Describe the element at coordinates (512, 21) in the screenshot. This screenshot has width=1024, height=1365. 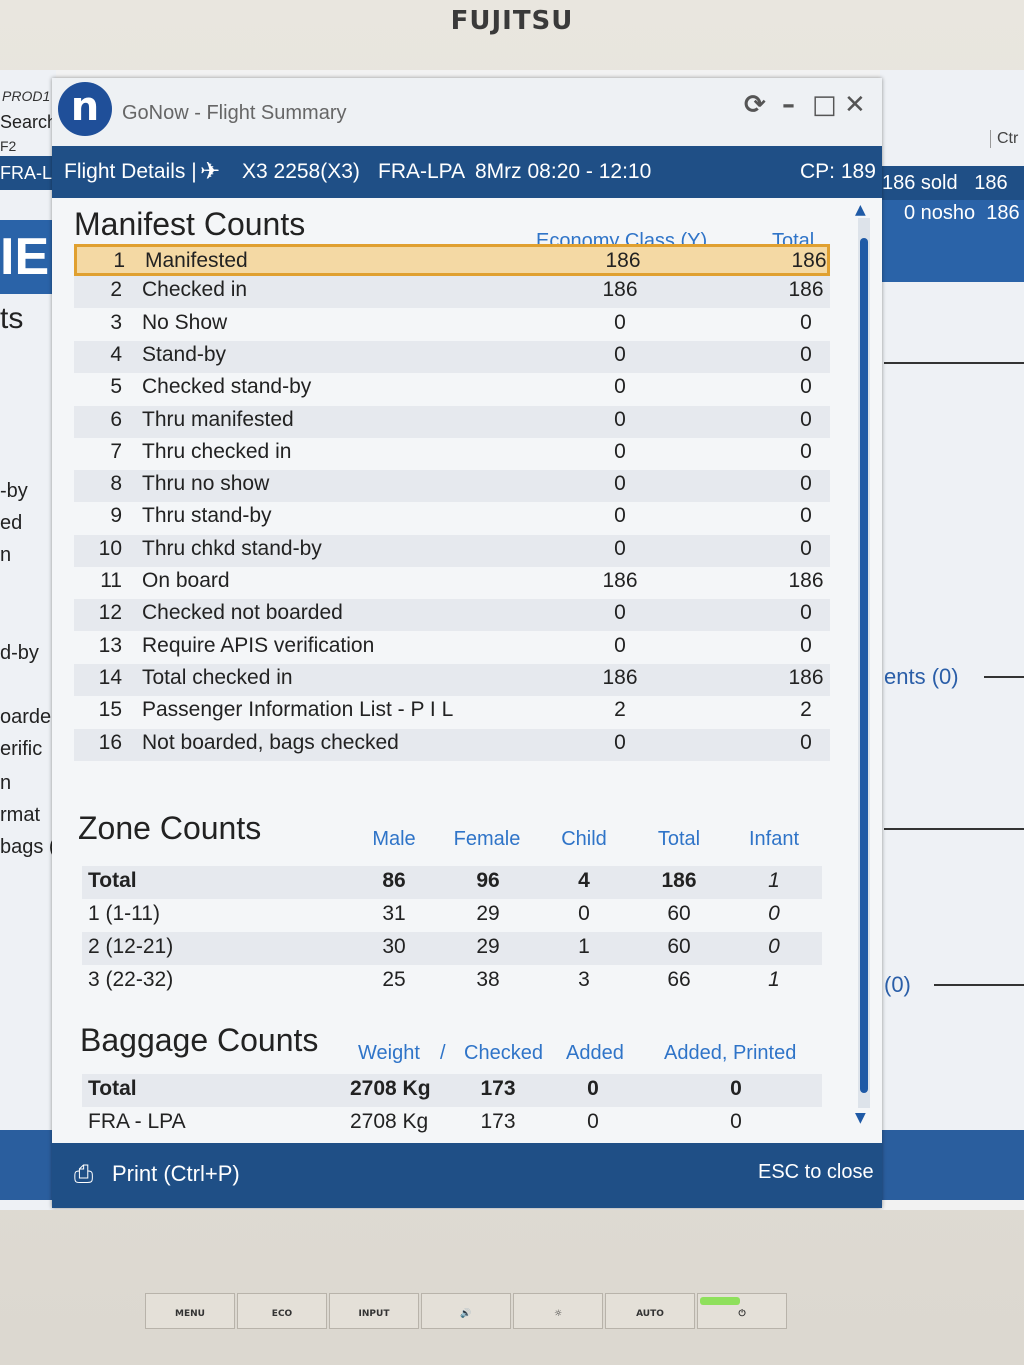
I see `monitor-brand: FUJITSU` at that location.